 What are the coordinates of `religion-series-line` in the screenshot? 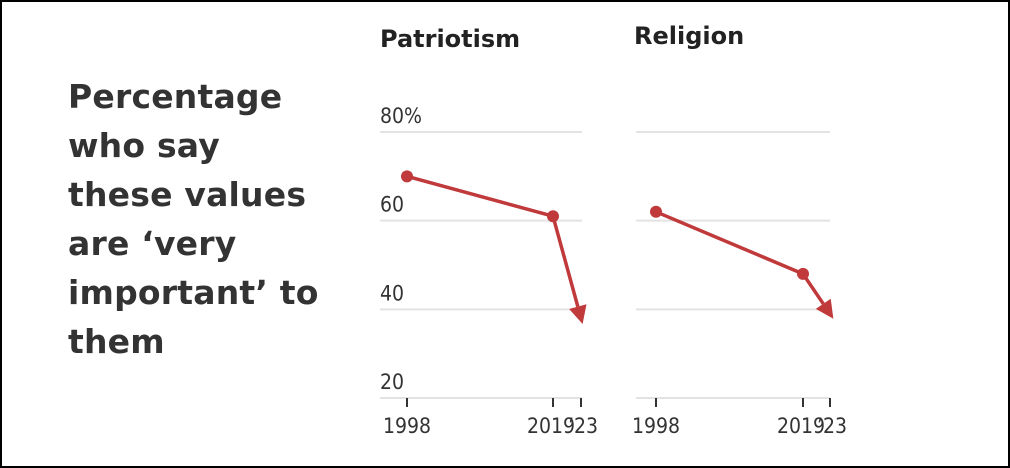 It's located at (740, 257).